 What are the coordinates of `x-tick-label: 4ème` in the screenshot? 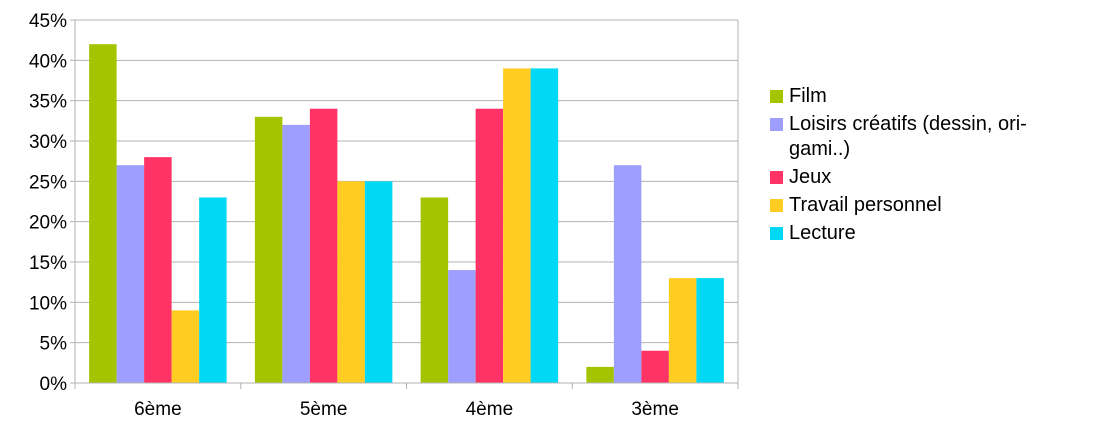 It's located at (490, 409).